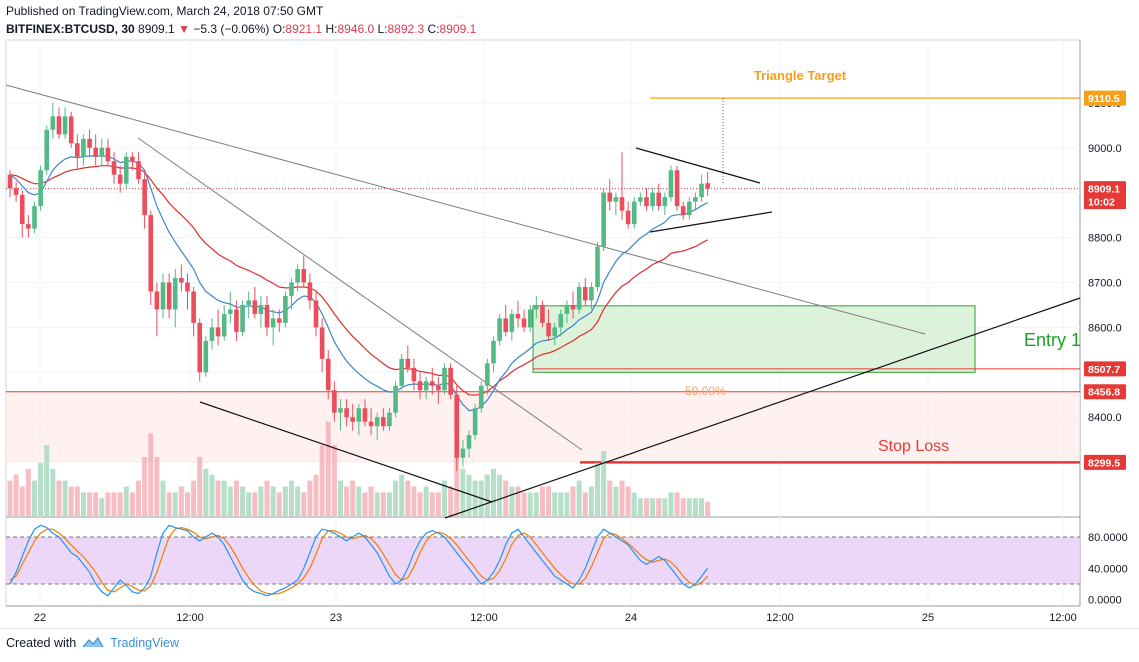 This screenshot has width=1139, height=662. What do you see at coordinates (543, 427) in the screenshot?
I see `stop-loss-zone` at bounding box center [543, 427].